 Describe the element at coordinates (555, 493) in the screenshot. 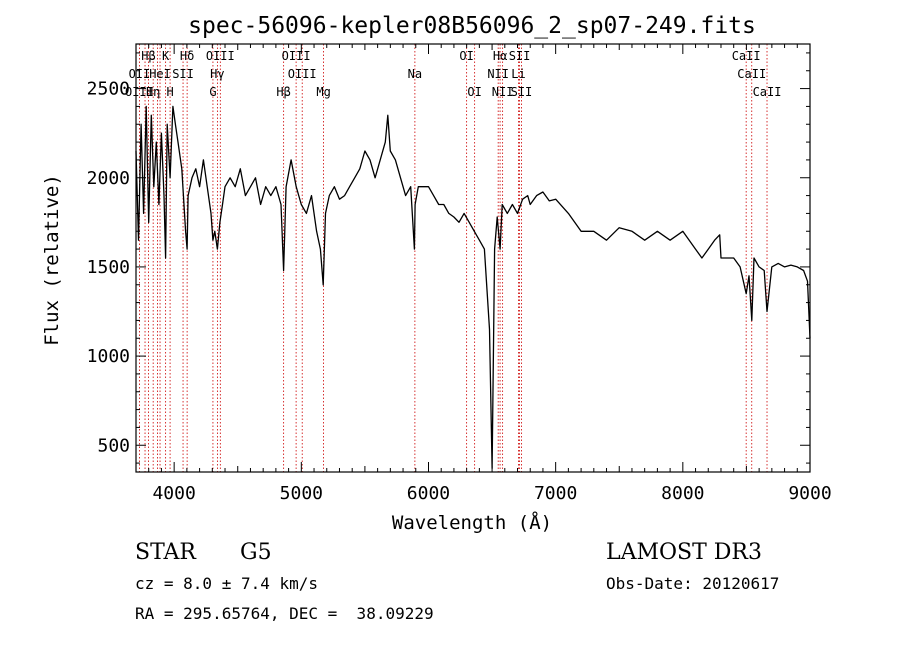

I see `x-tick-label: 7000` at that location.